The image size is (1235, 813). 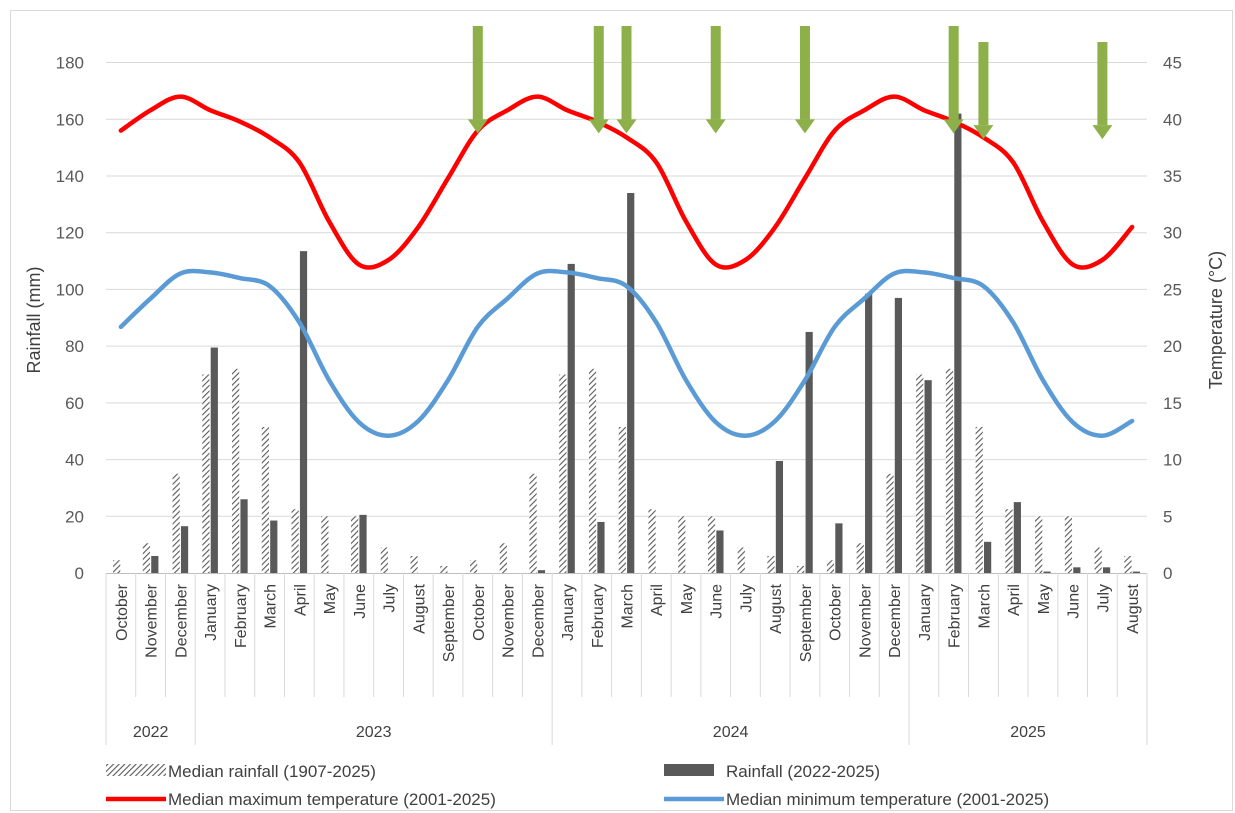 I want to click on right-axis-ticks: 0 5 10 15 20 25 30 35 40 45, so click(x=1172, y=318).